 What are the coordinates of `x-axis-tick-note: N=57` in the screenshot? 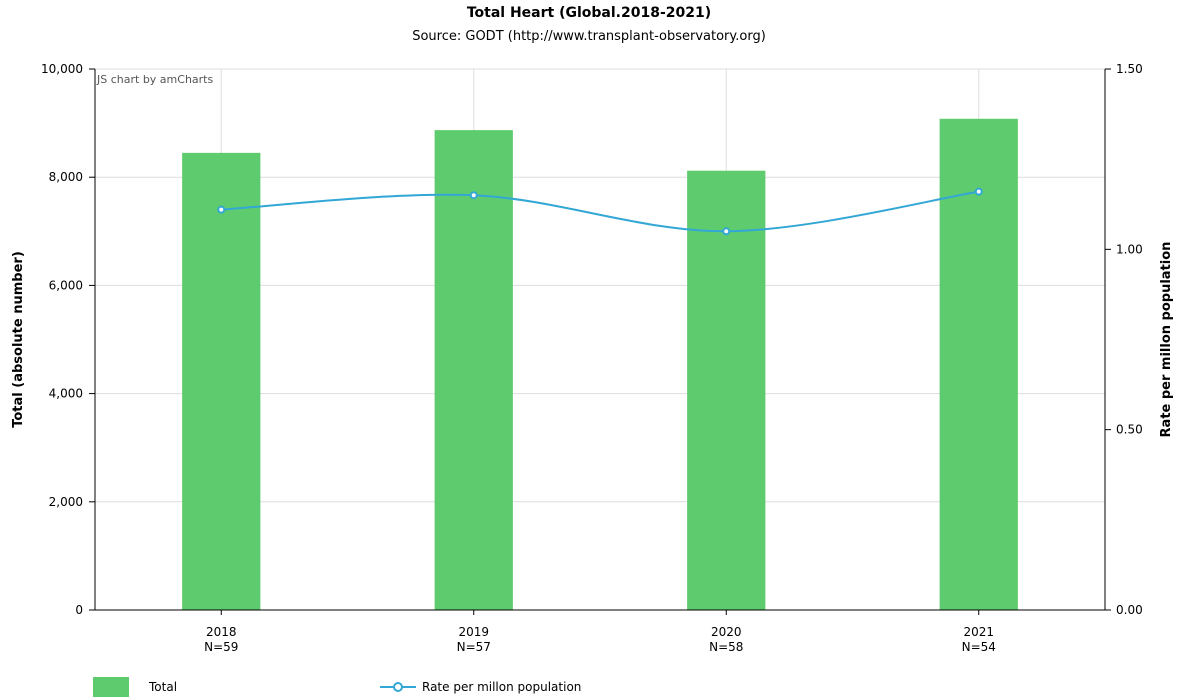 It's located at (474, 647).